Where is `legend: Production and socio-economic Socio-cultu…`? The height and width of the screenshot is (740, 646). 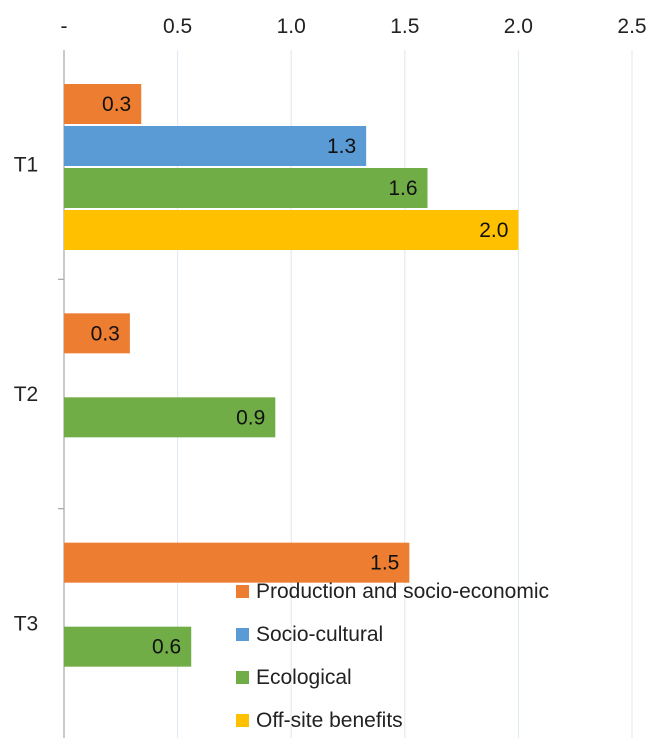 legend: Production and socio-economic Socio-cultu… is located at coordinates (392, 656).